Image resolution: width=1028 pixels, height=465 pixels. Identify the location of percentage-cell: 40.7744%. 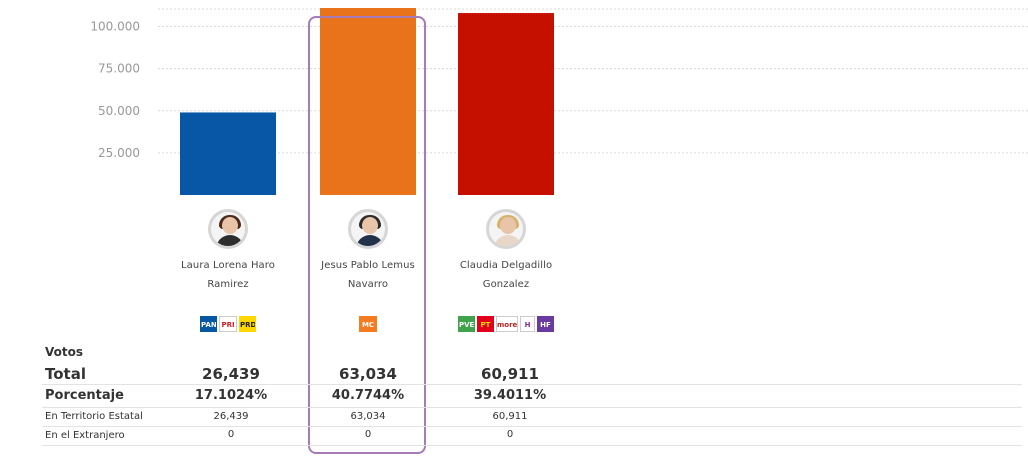
(368, 395).